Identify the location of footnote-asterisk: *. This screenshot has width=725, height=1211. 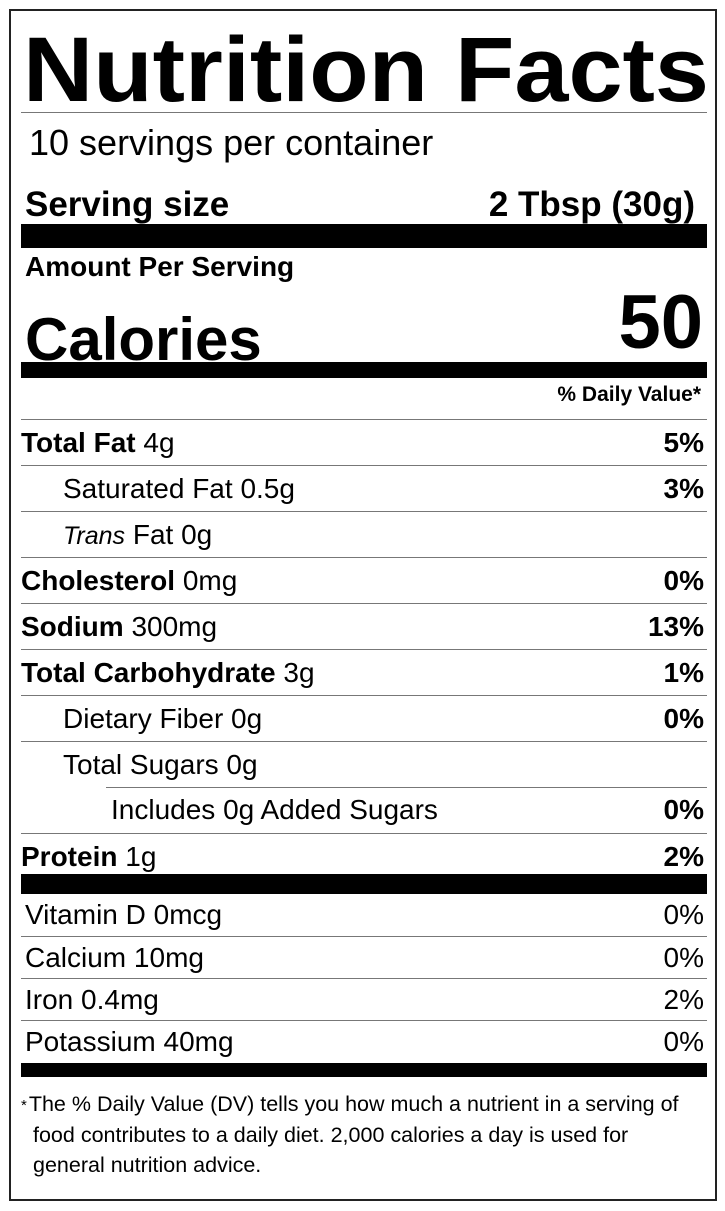
(24, 1105).